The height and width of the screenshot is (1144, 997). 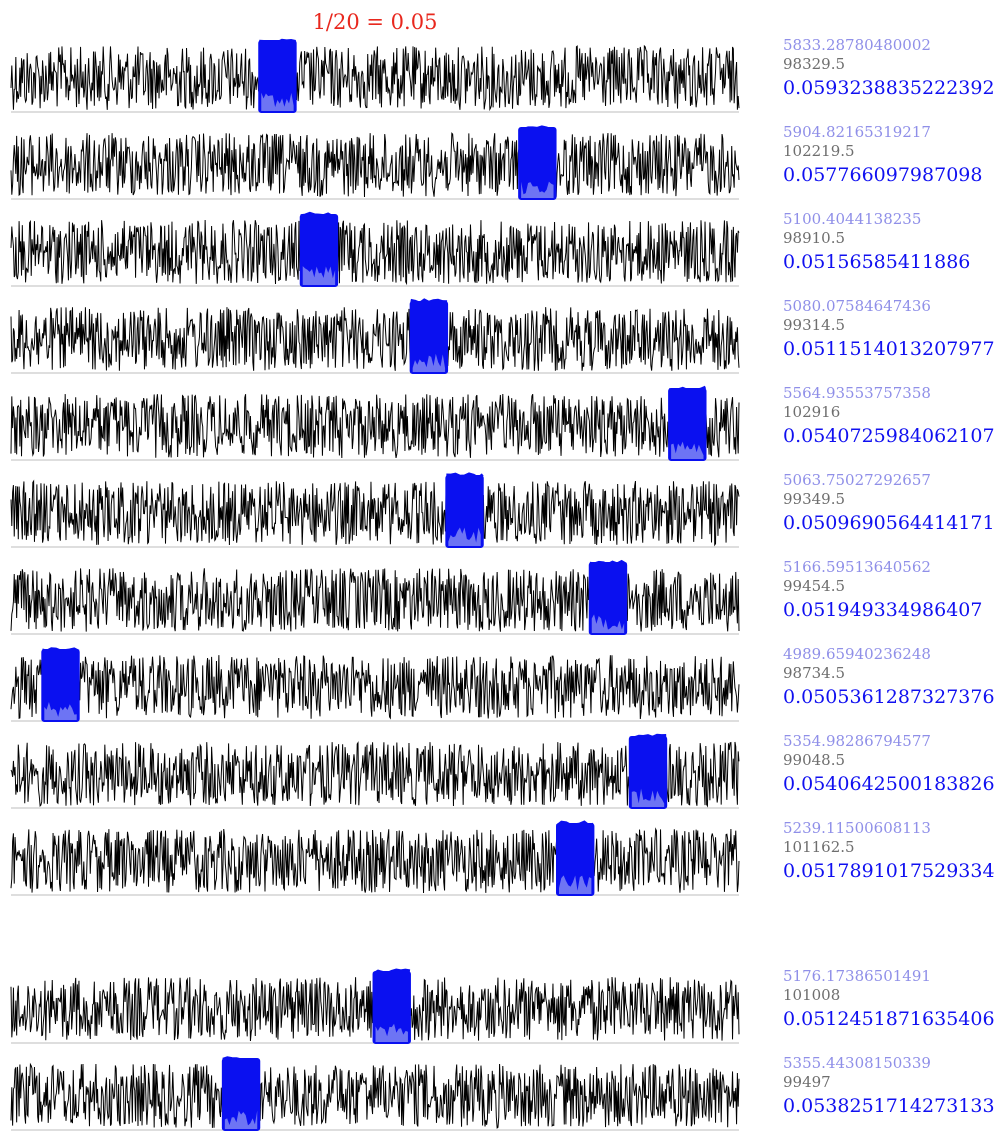 I want to click on panel-ratio: 0.057766097987098, so click(x=883, y=175).